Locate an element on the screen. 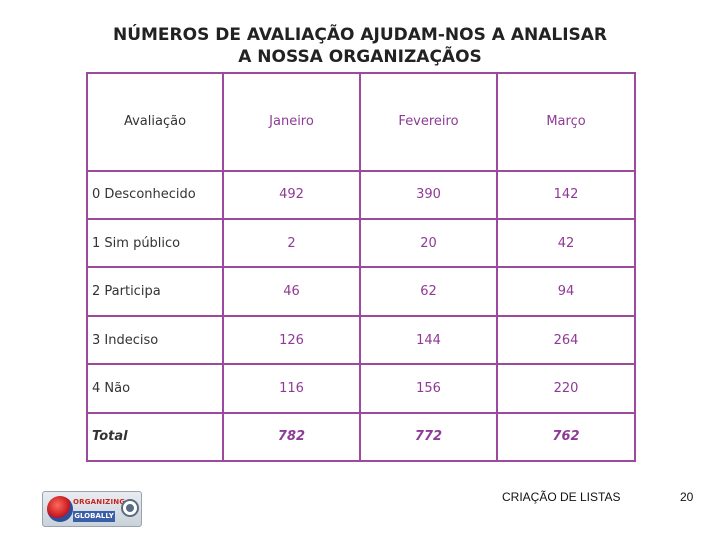 The width and height of the screenshot is (720, 540). seal-icon is located at coordinates (130, 508).